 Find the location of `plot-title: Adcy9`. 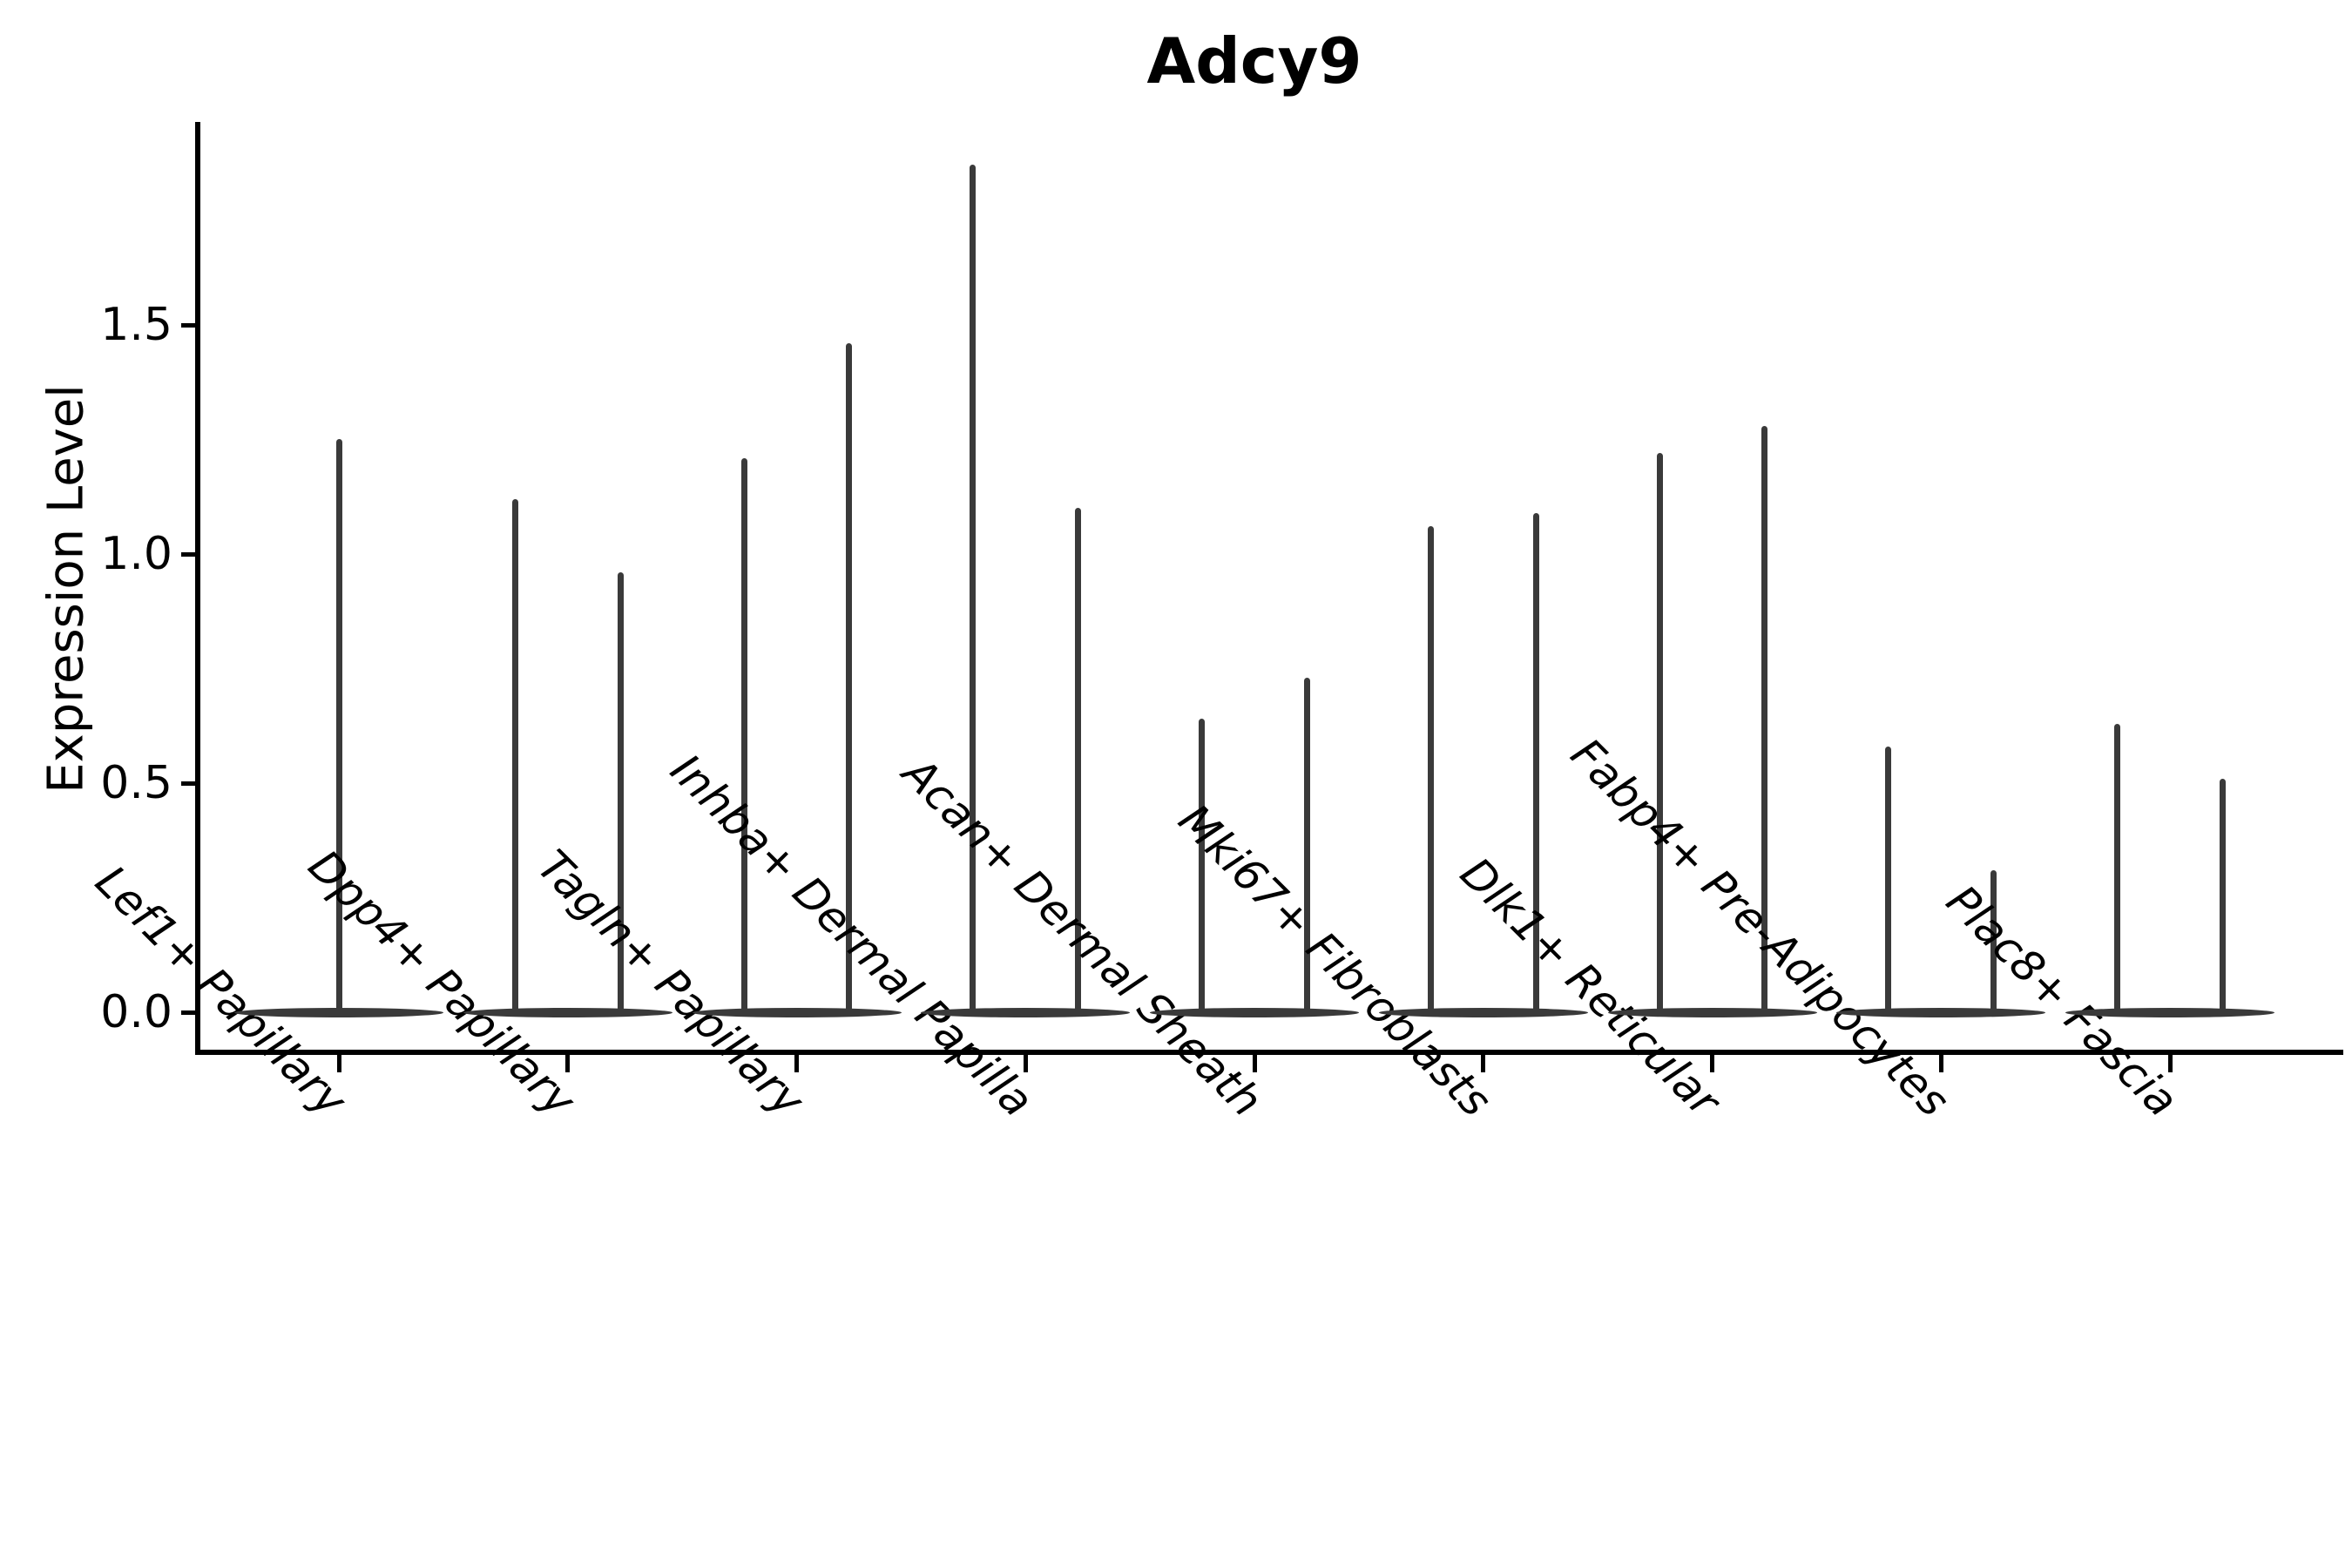

plot-title: Adcy9 is located at coordinates (1254, 61).